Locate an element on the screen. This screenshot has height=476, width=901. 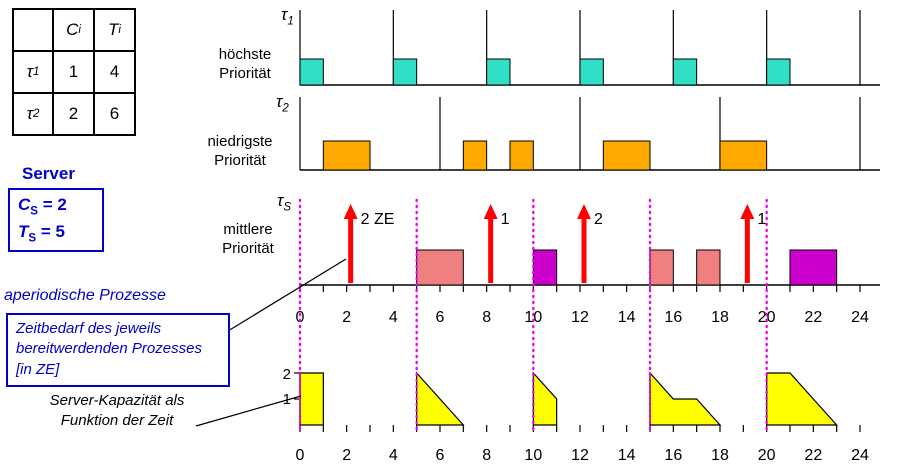
server-axis-label: 2 is located at coordinates (346, 317).